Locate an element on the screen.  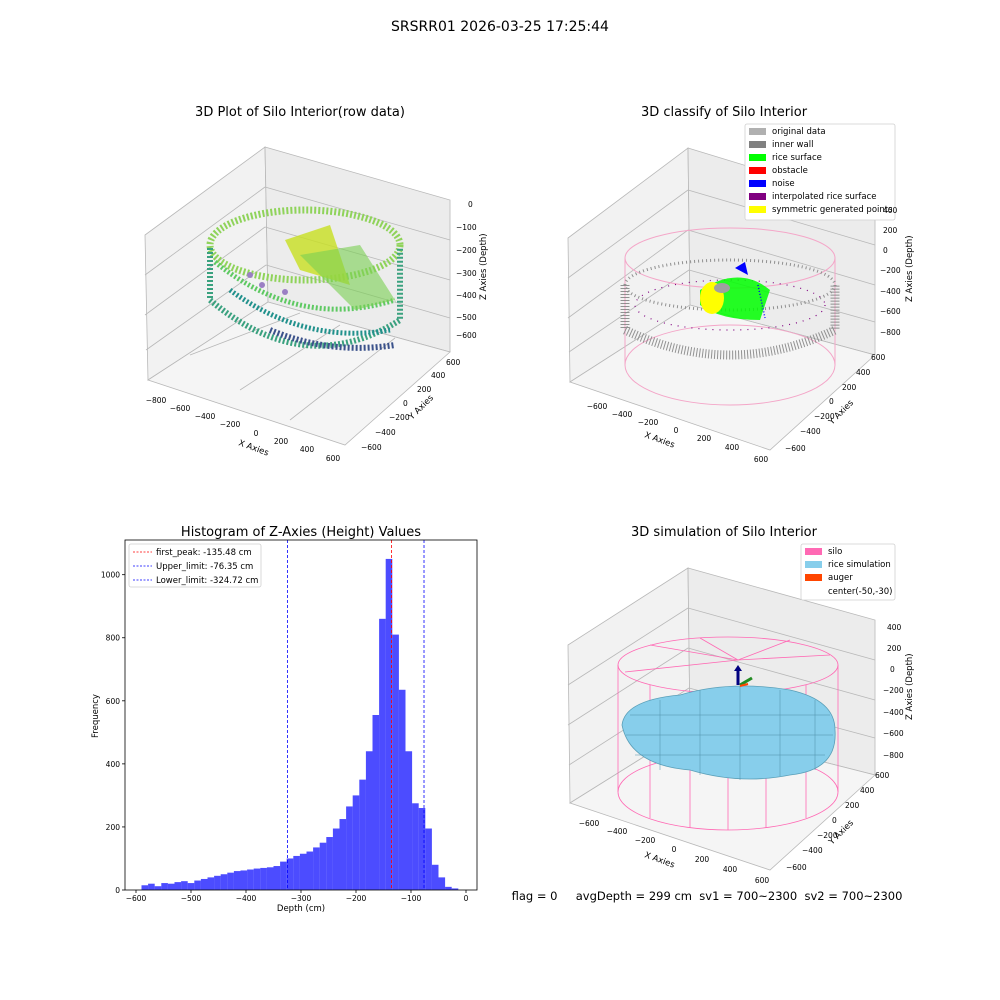
simulation-3d-panel: 3D simulation of Silo Interior is located at coordinates (741, 705).